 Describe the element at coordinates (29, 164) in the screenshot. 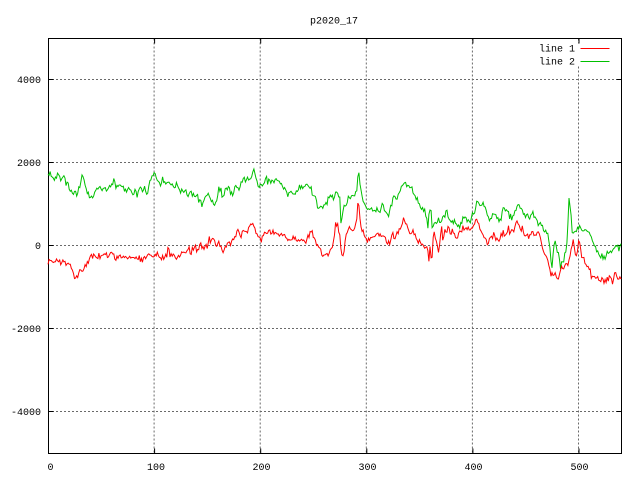

I see `svg-text: 2000` at that location.